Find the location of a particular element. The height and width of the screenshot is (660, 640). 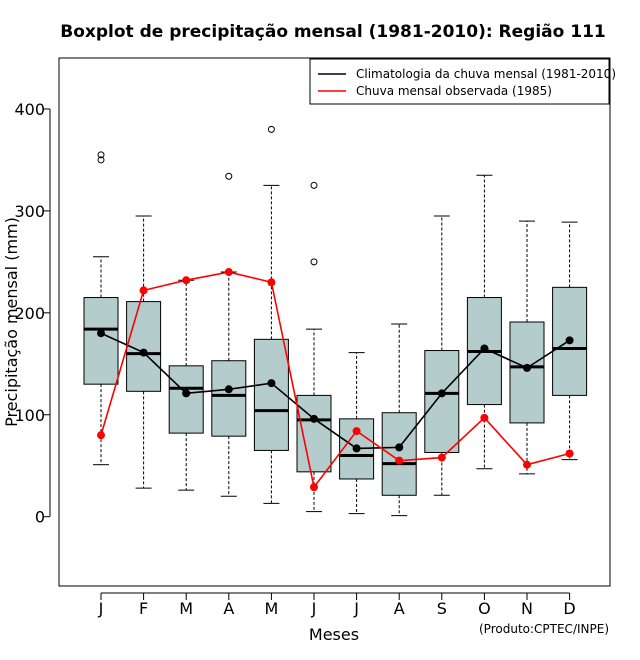

legend-label-observed: Chuva mensal observada (1985) is located at coordinates (454, 91).